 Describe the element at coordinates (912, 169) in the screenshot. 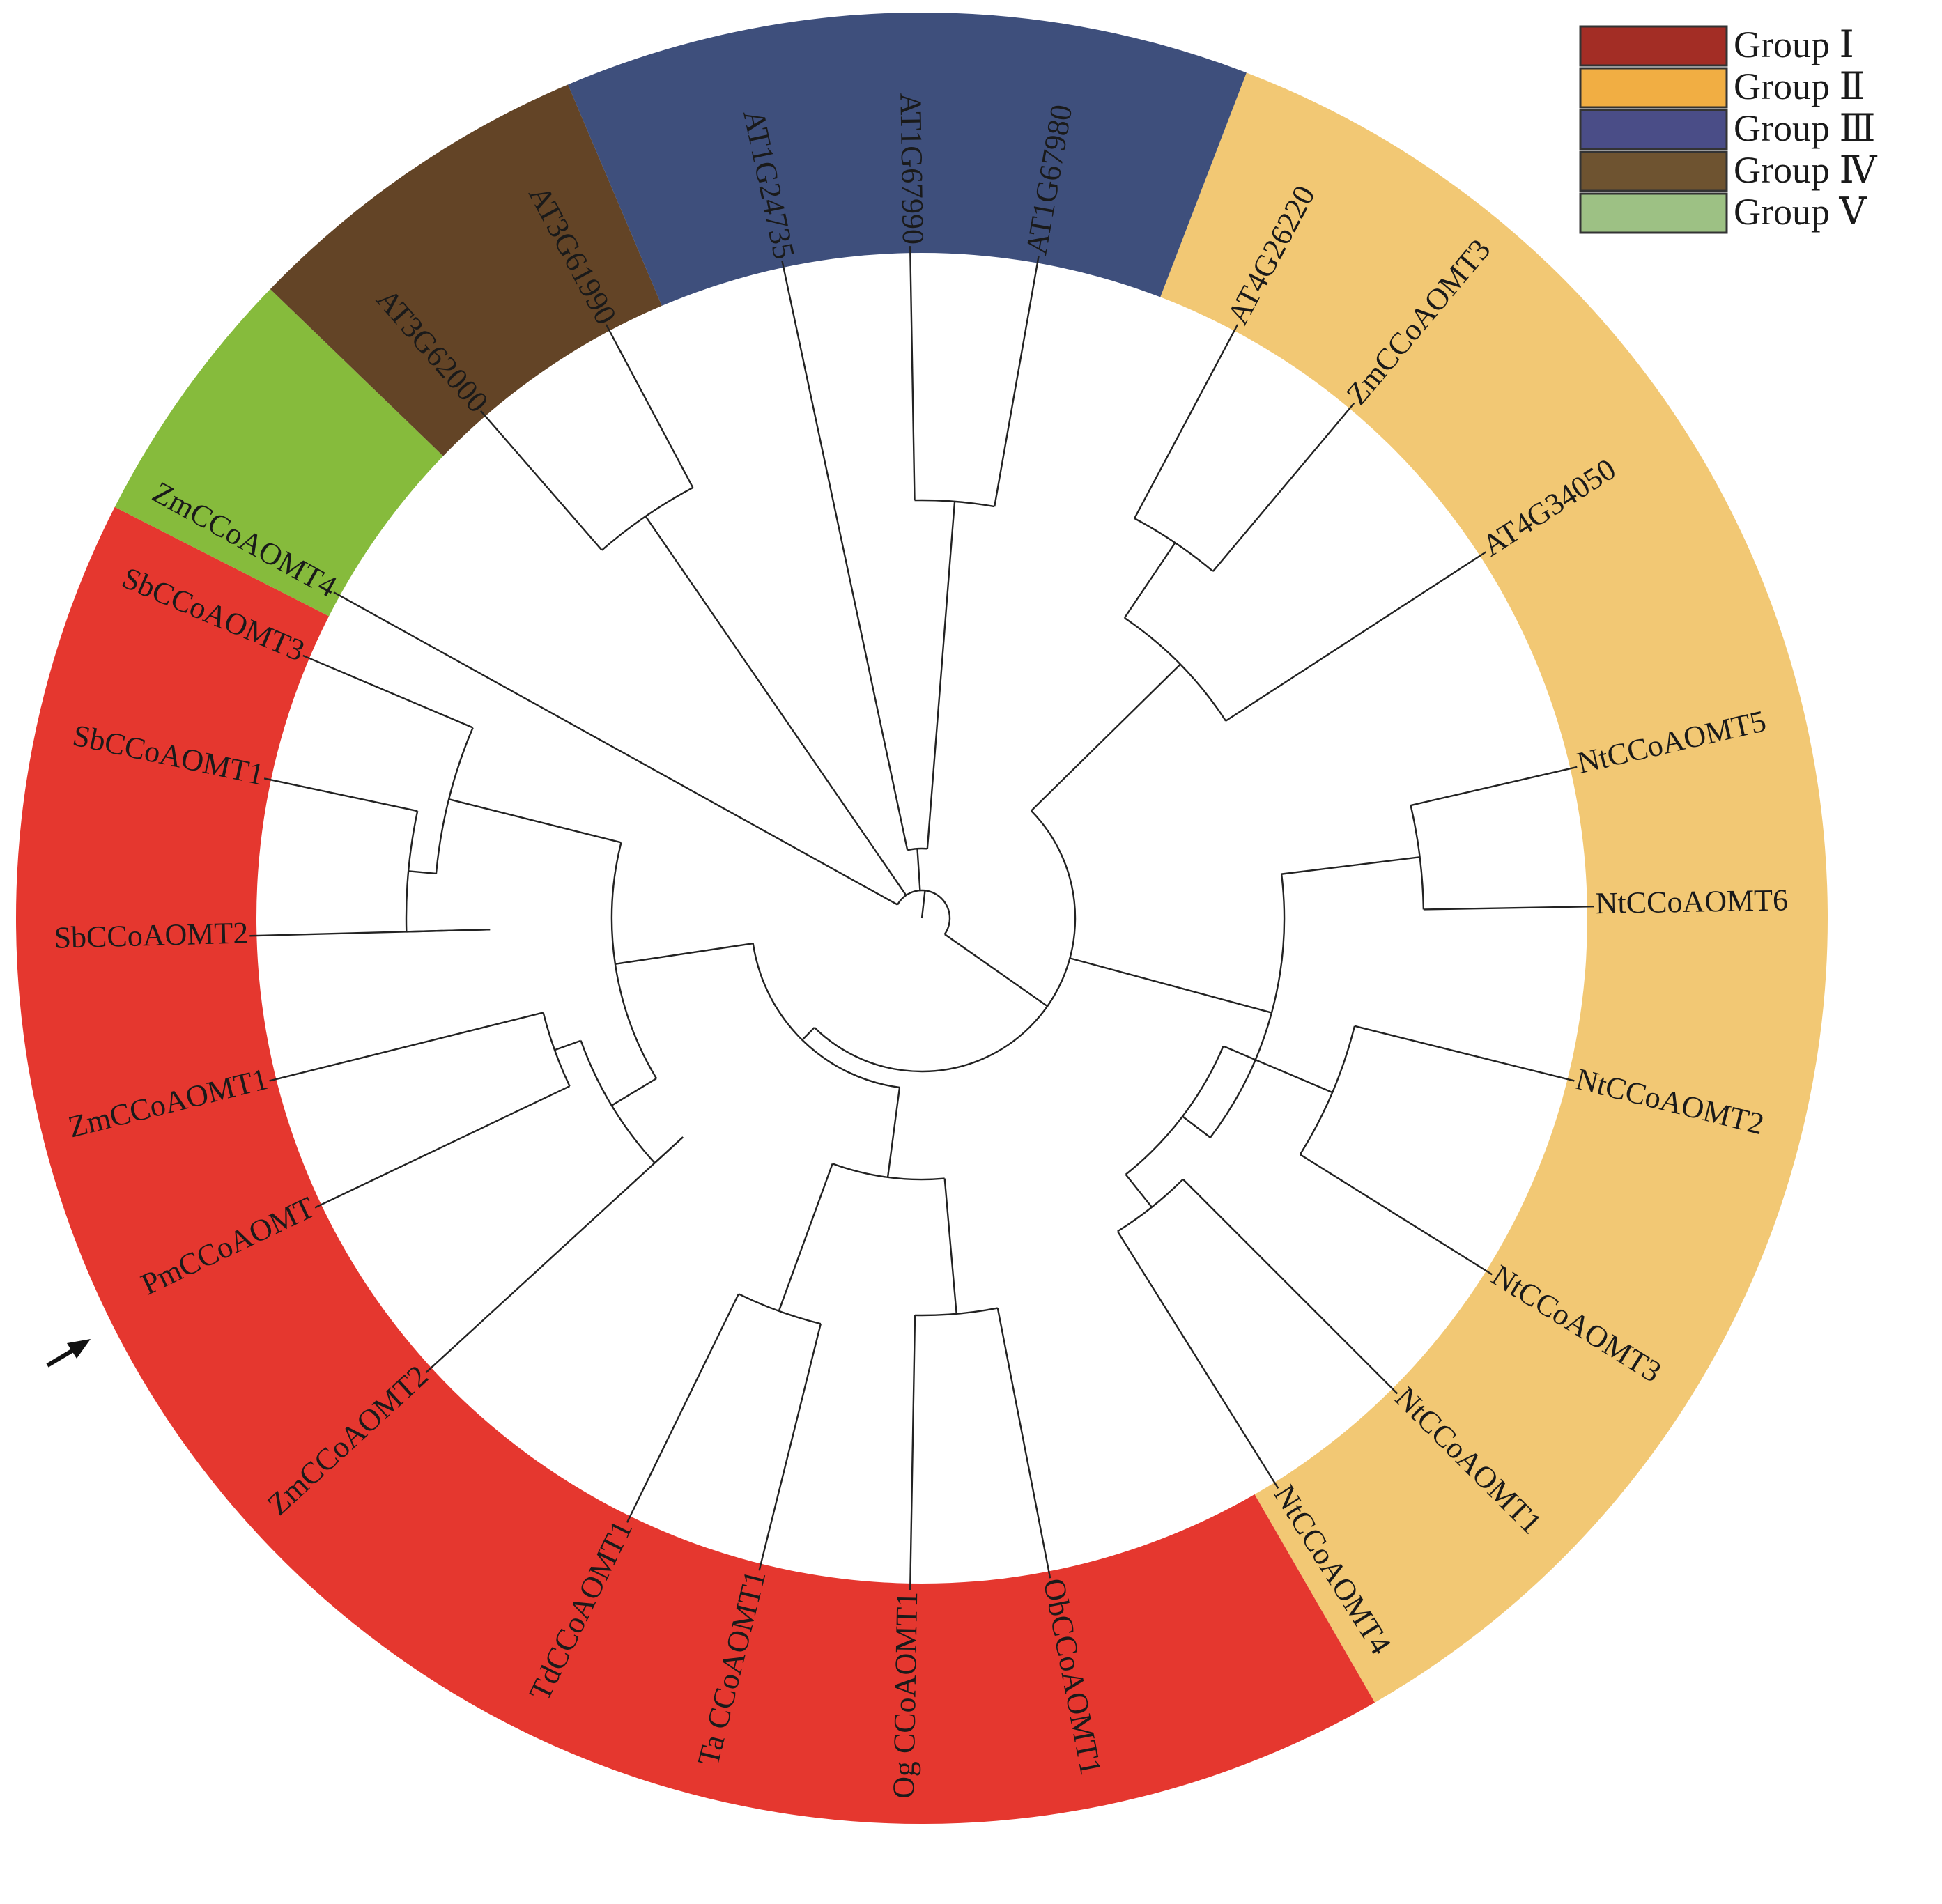

I see `leaf-label-at1g67990: AT1G67990` at that location.